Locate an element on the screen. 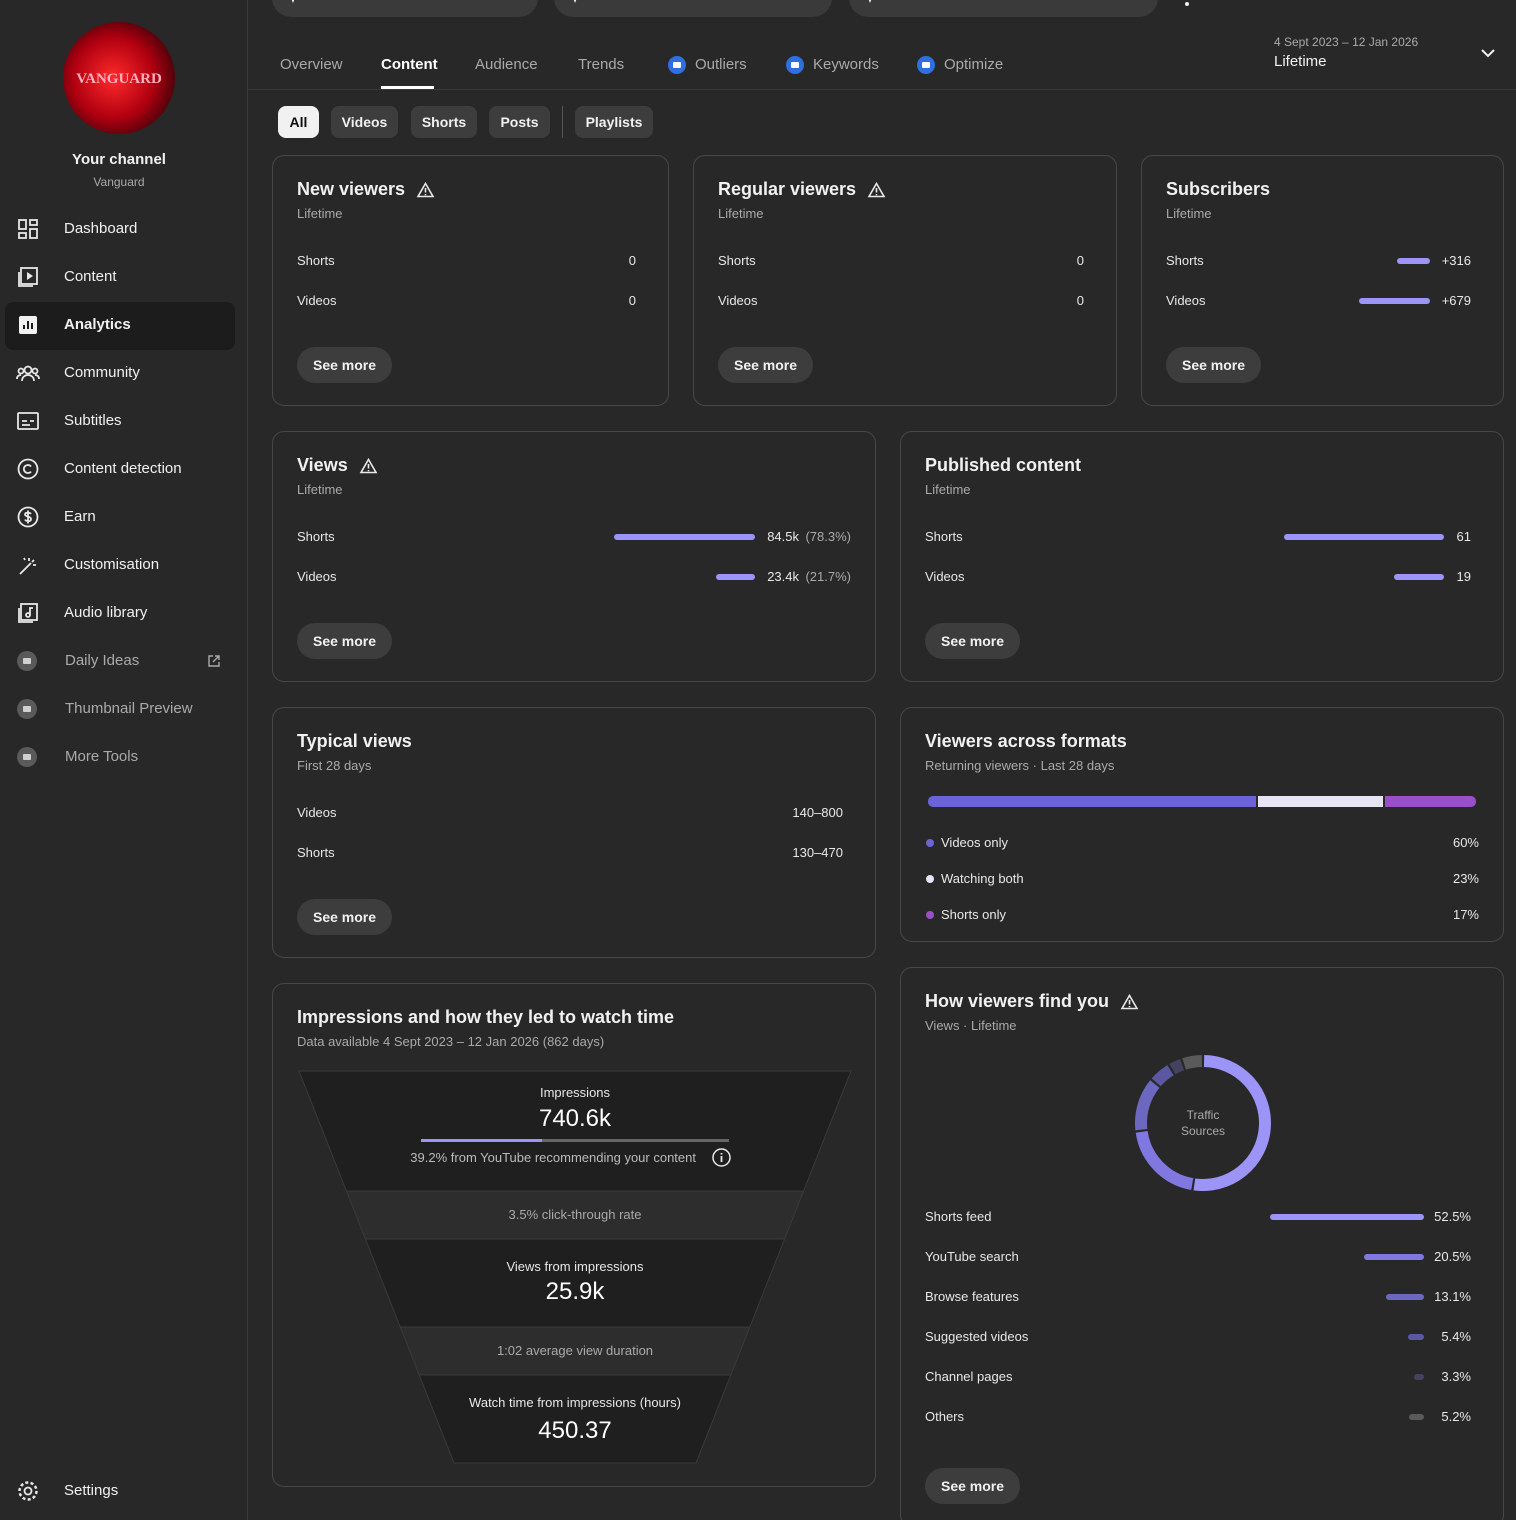  tab: Overview is located at coordinates (311, 64).